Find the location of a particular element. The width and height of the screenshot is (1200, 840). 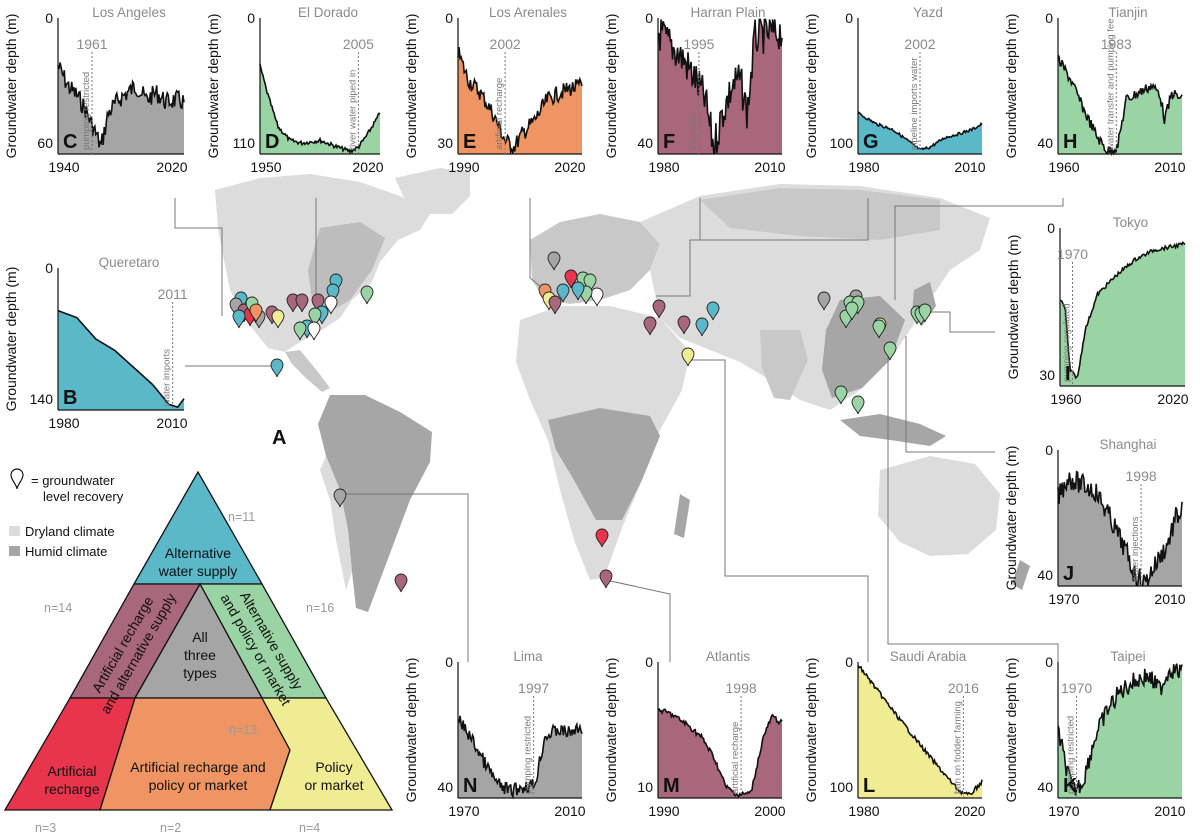

event-label: pumping restricted is located at coordinates (1071, 755).